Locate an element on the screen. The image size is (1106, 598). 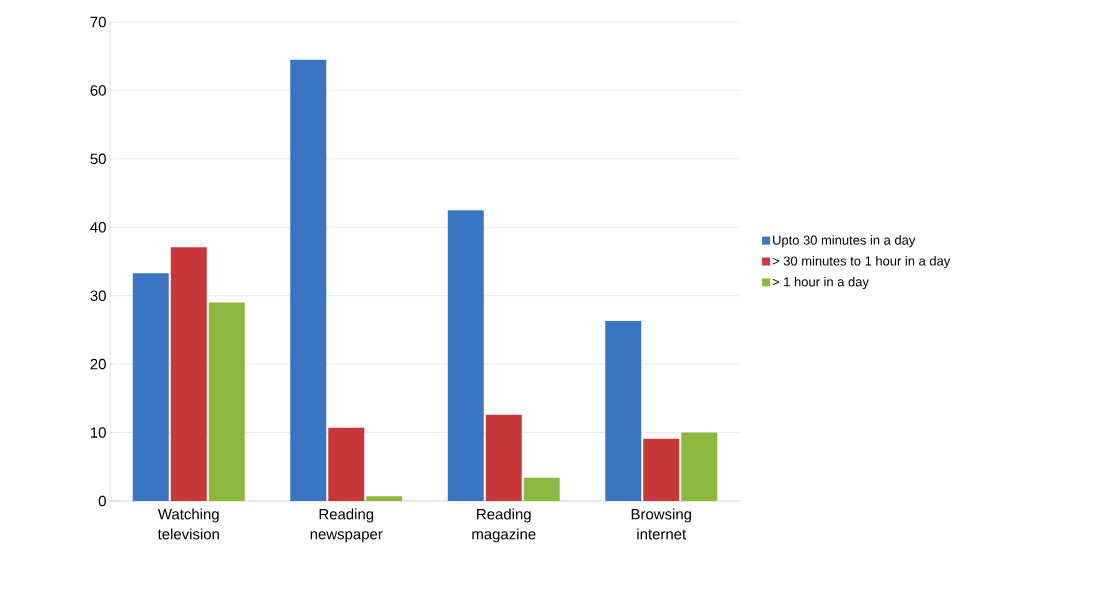
y-tick-label: 20 is located at coordinates (98, 364).